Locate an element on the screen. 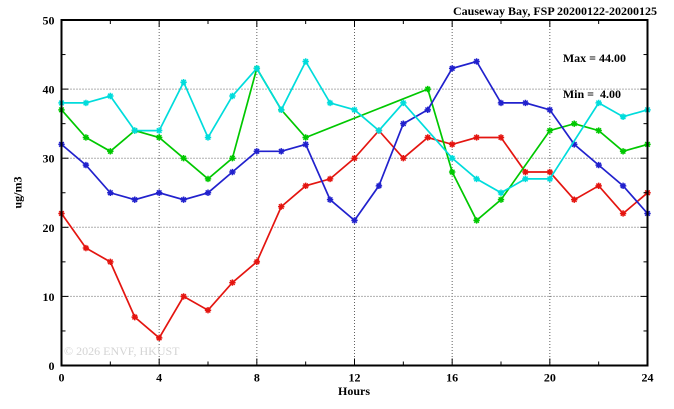 This screenshot has width=674, height=409. max-value-label: Max = 44.00 is located at coordinates (594, 58).